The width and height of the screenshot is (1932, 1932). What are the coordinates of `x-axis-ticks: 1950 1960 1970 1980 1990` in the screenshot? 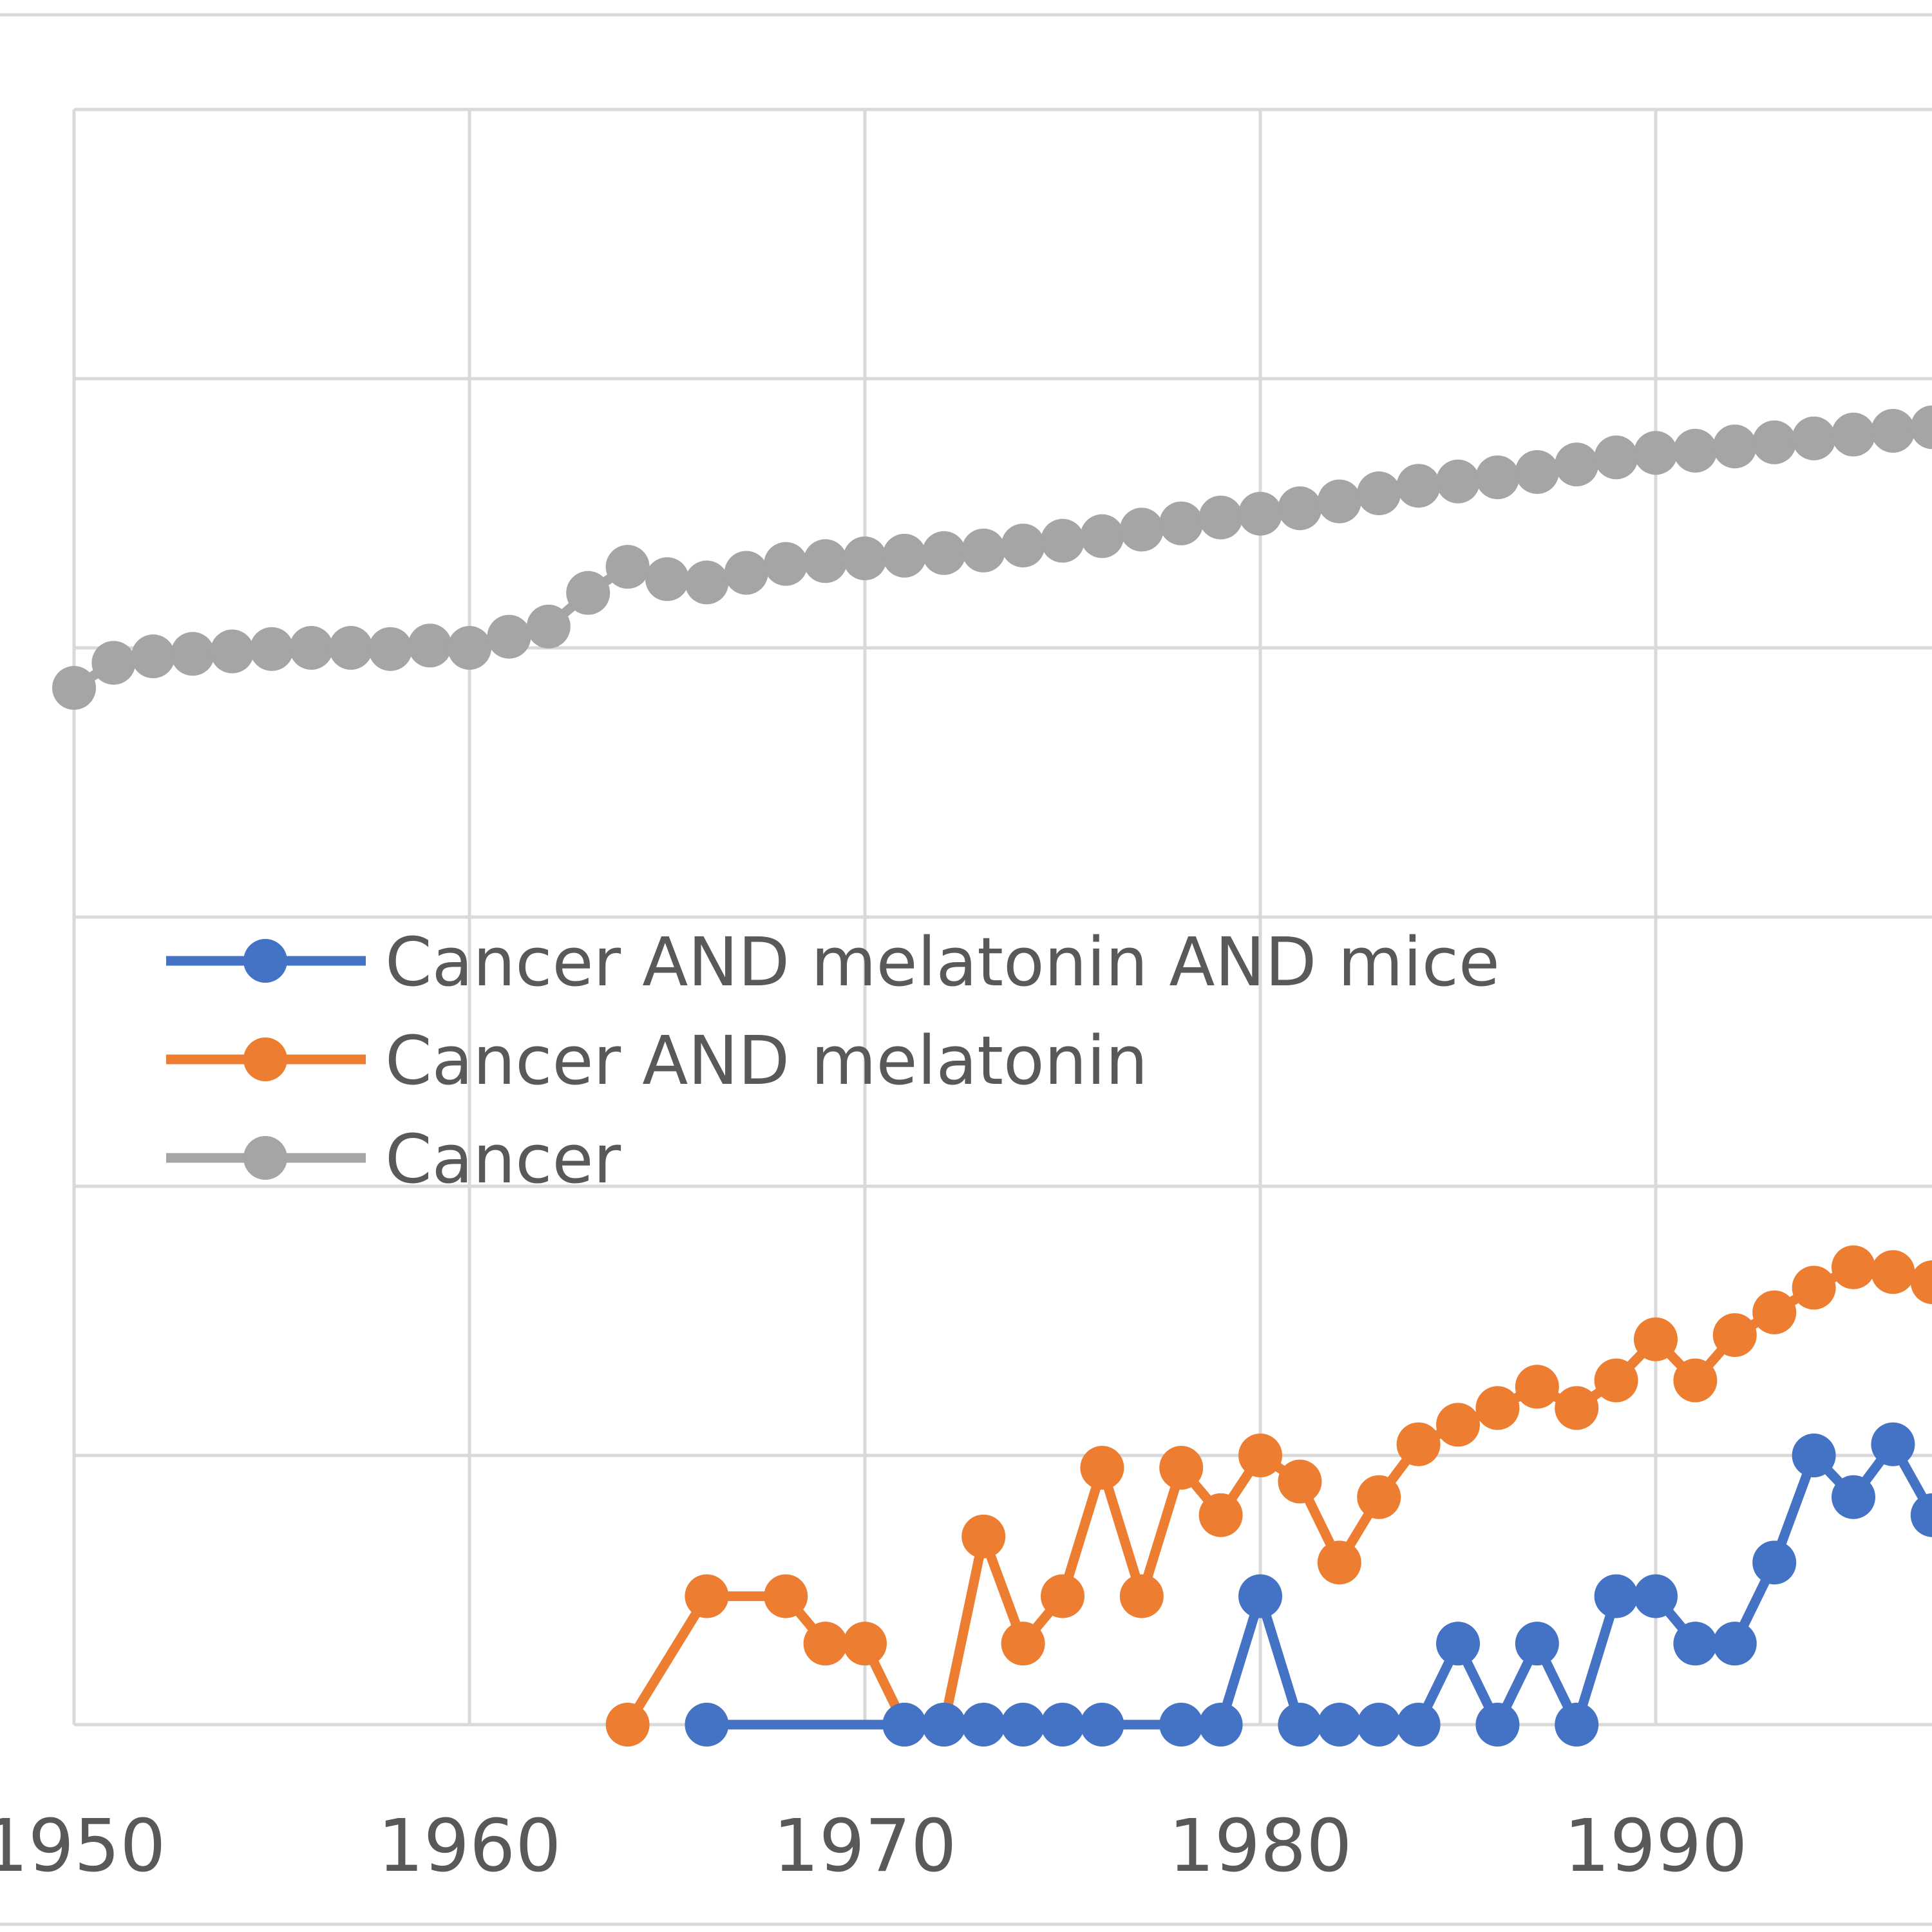 It's located at (874, 1846).